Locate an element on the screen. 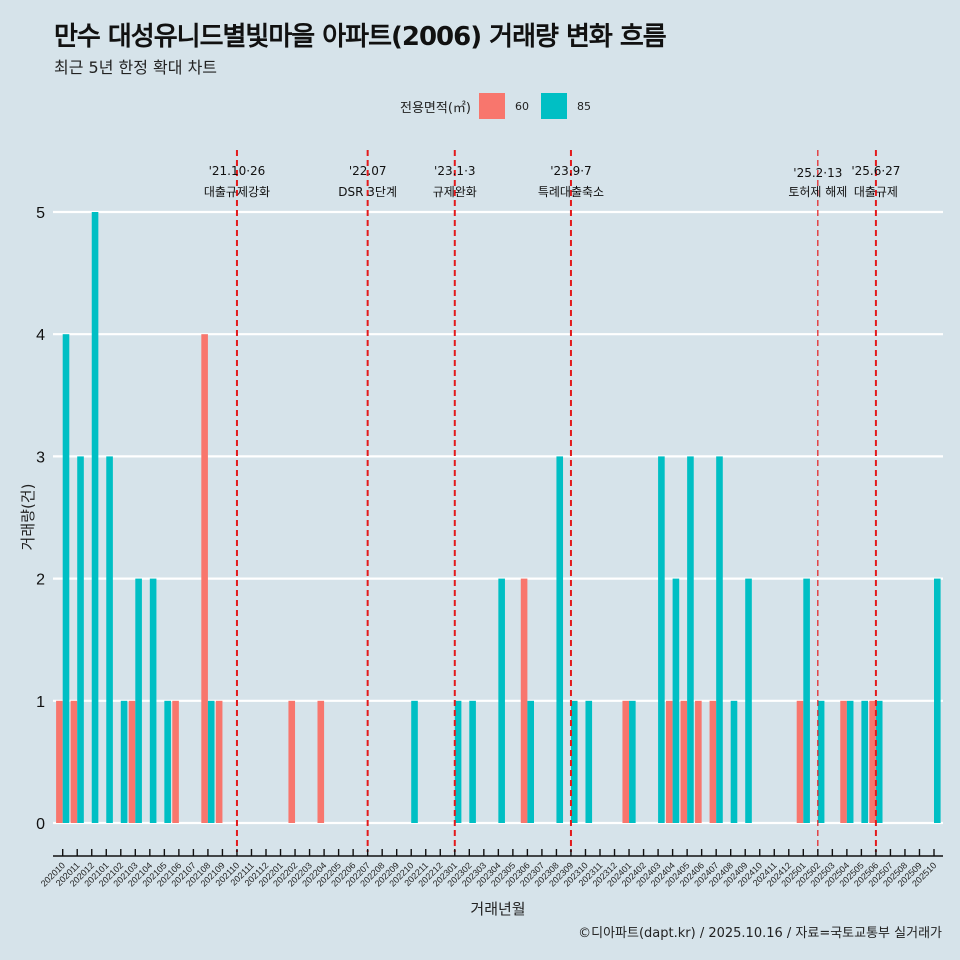 The height and width of the screenshot is (960, 960). chart-subtitle: 최근 5년 한정 확대 차트 is located at coordinates (136, 67).